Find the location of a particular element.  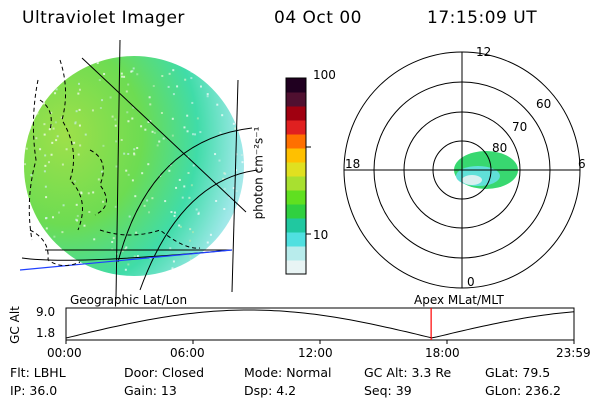

timeline-ytick-low: 1.8 is located at coordinates (46, 333).